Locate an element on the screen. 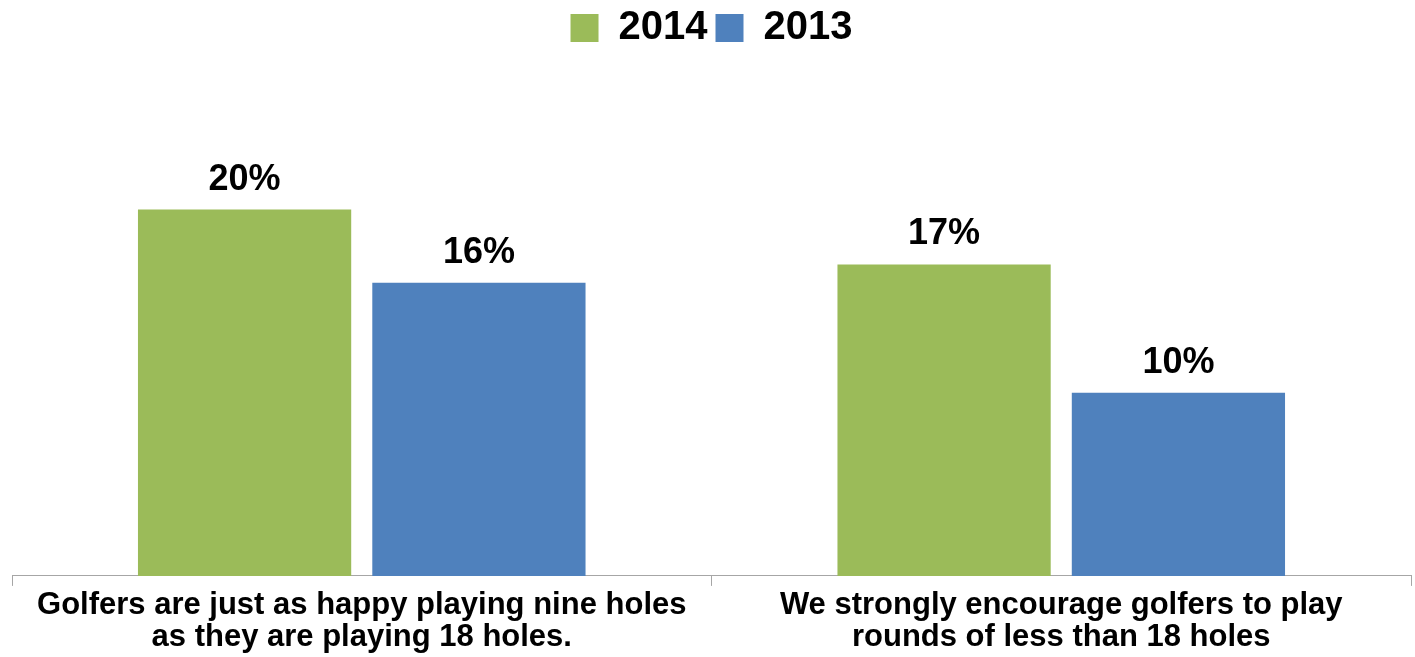  data-label: 20% is located at coordinates (244, 177).